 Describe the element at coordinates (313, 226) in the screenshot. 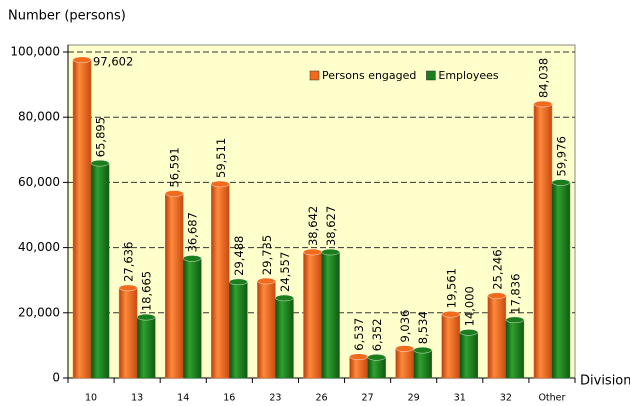

I see `data-label: 38,642` at that location.